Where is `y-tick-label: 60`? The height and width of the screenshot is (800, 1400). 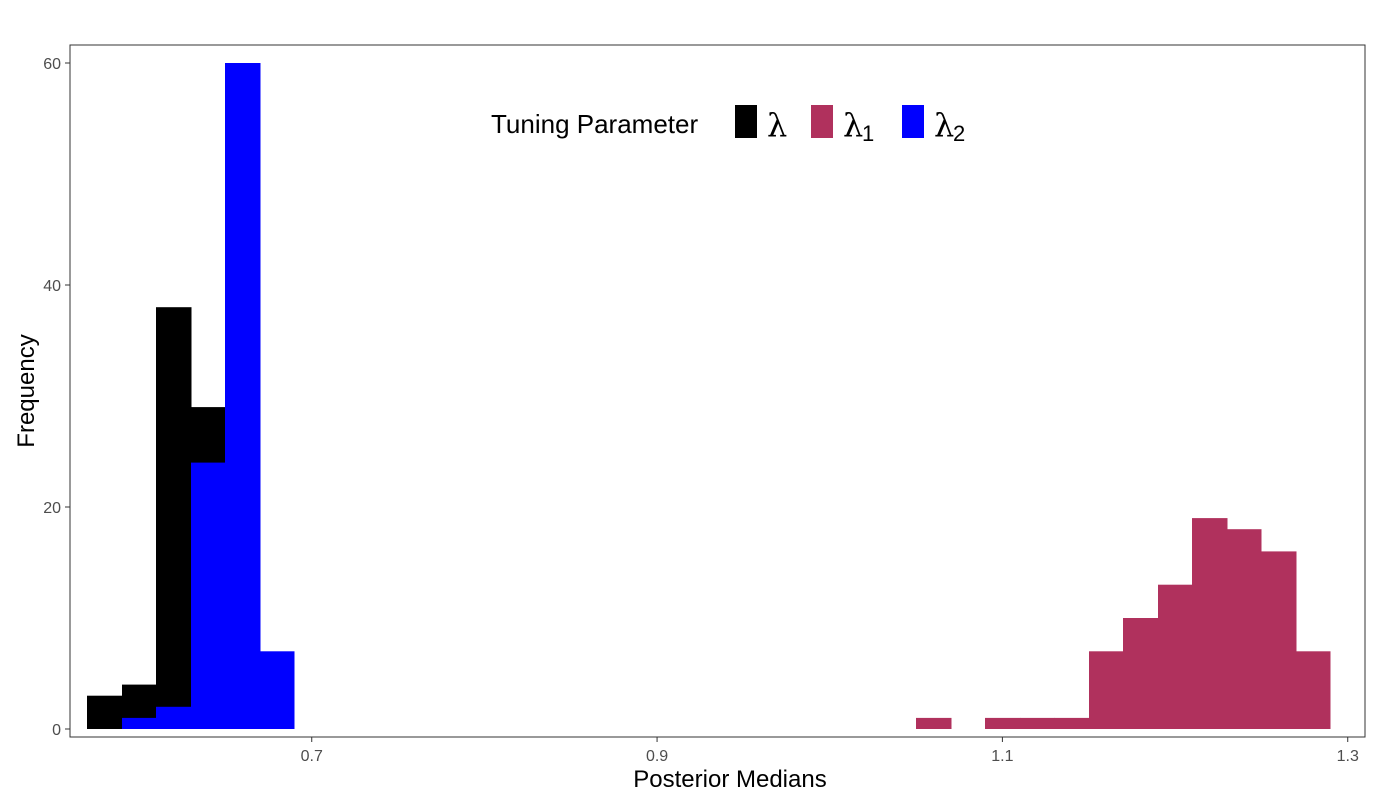 y-tick-label: 60 is located at coordinates (52, 64).